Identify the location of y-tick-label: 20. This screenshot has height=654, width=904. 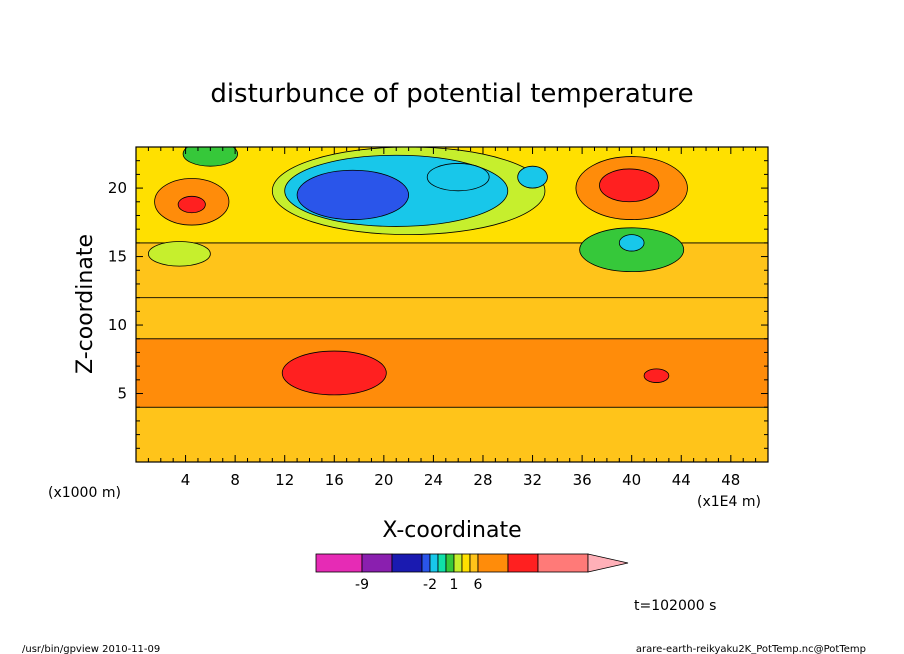
(117, 188).